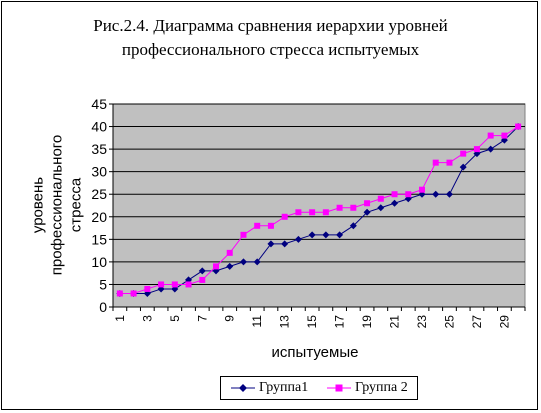 This screenshot has width=541, height=413. Describe the element at coordinates (99, 149) in the screenshot. I see `y-tick-label-35: 35` at that location.